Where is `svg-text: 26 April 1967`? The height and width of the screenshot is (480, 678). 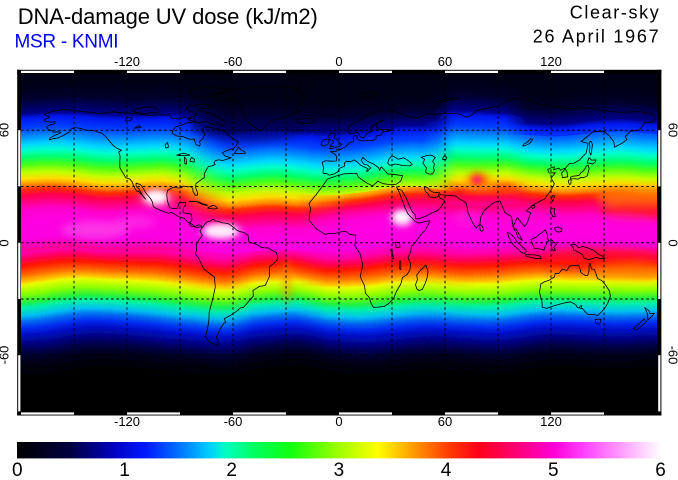 svg-text: 26 April 1967 is located at coordinates (596, 37).